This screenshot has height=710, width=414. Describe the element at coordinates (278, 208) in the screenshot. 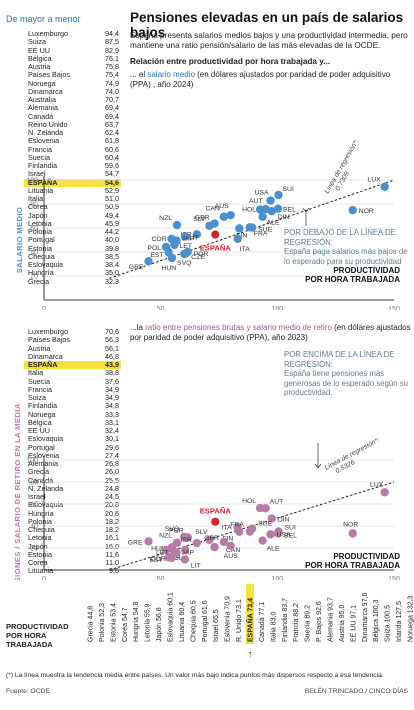

I see `chart1-point-bel` at that location.